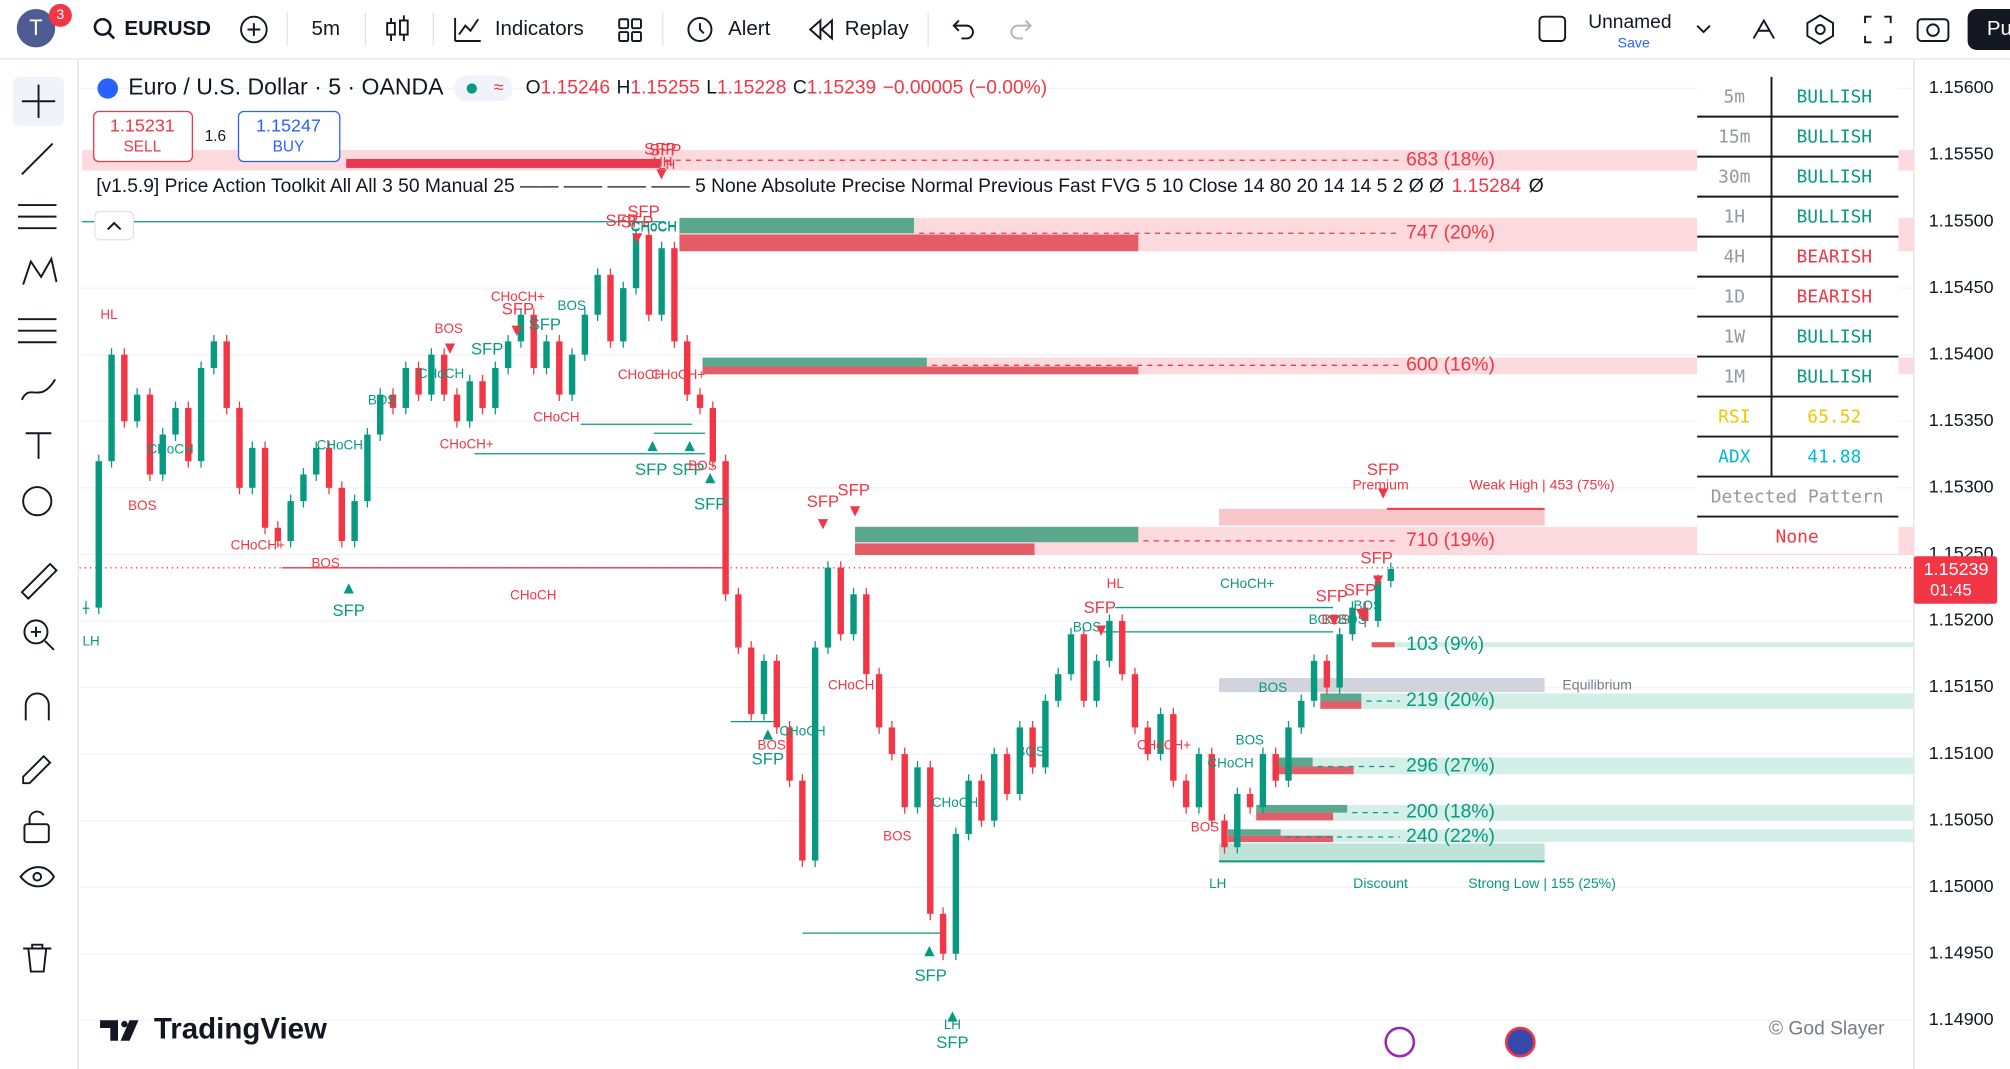 The width and height of the screenshot is (2010, 1069). I want to click on adx-value: 41.88, so click(1834, 456).